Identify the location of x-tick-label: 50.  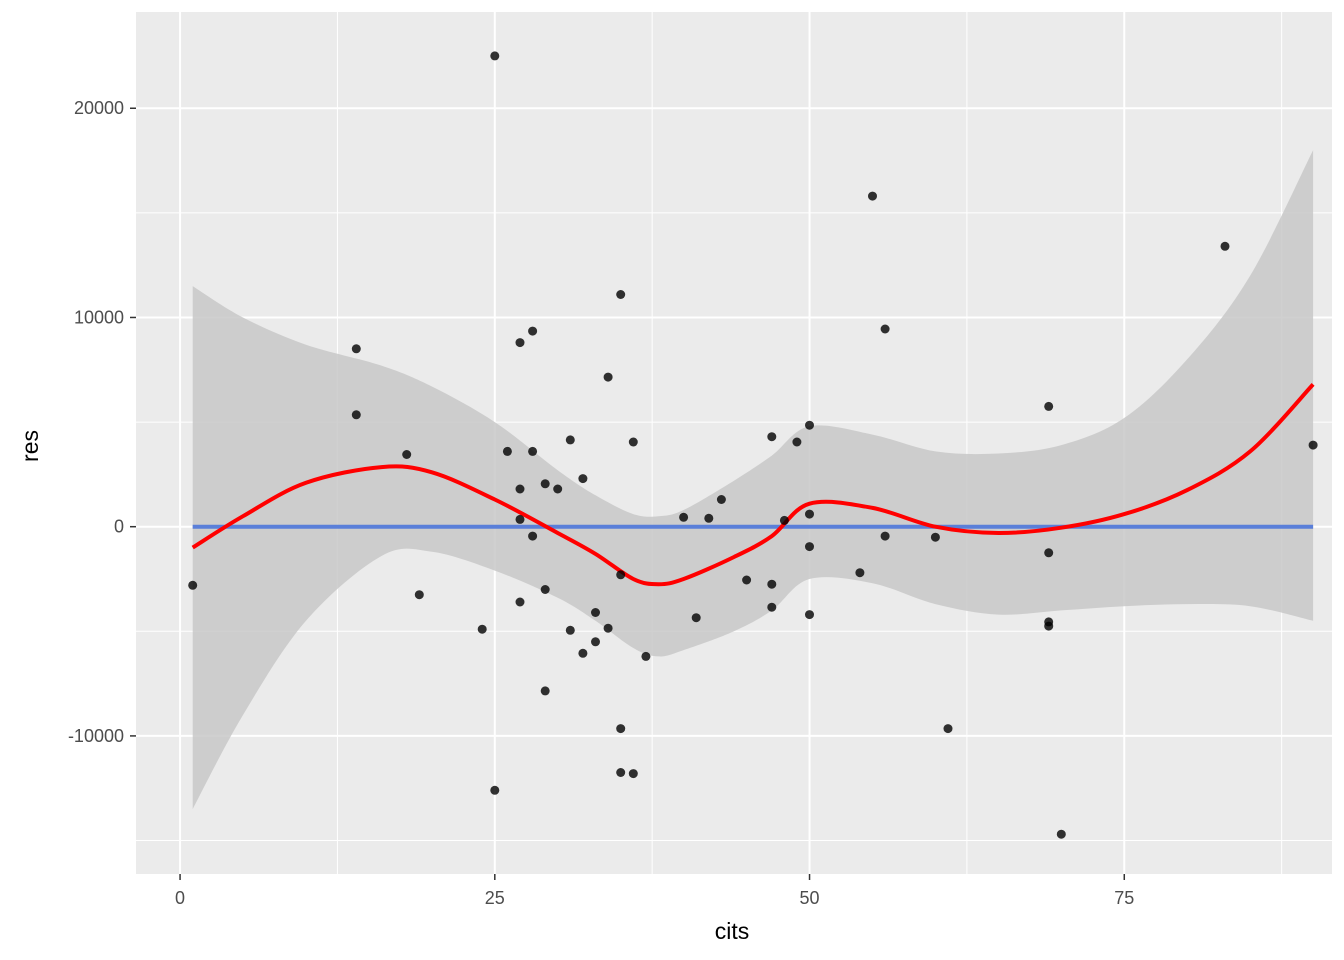
(810, 898).